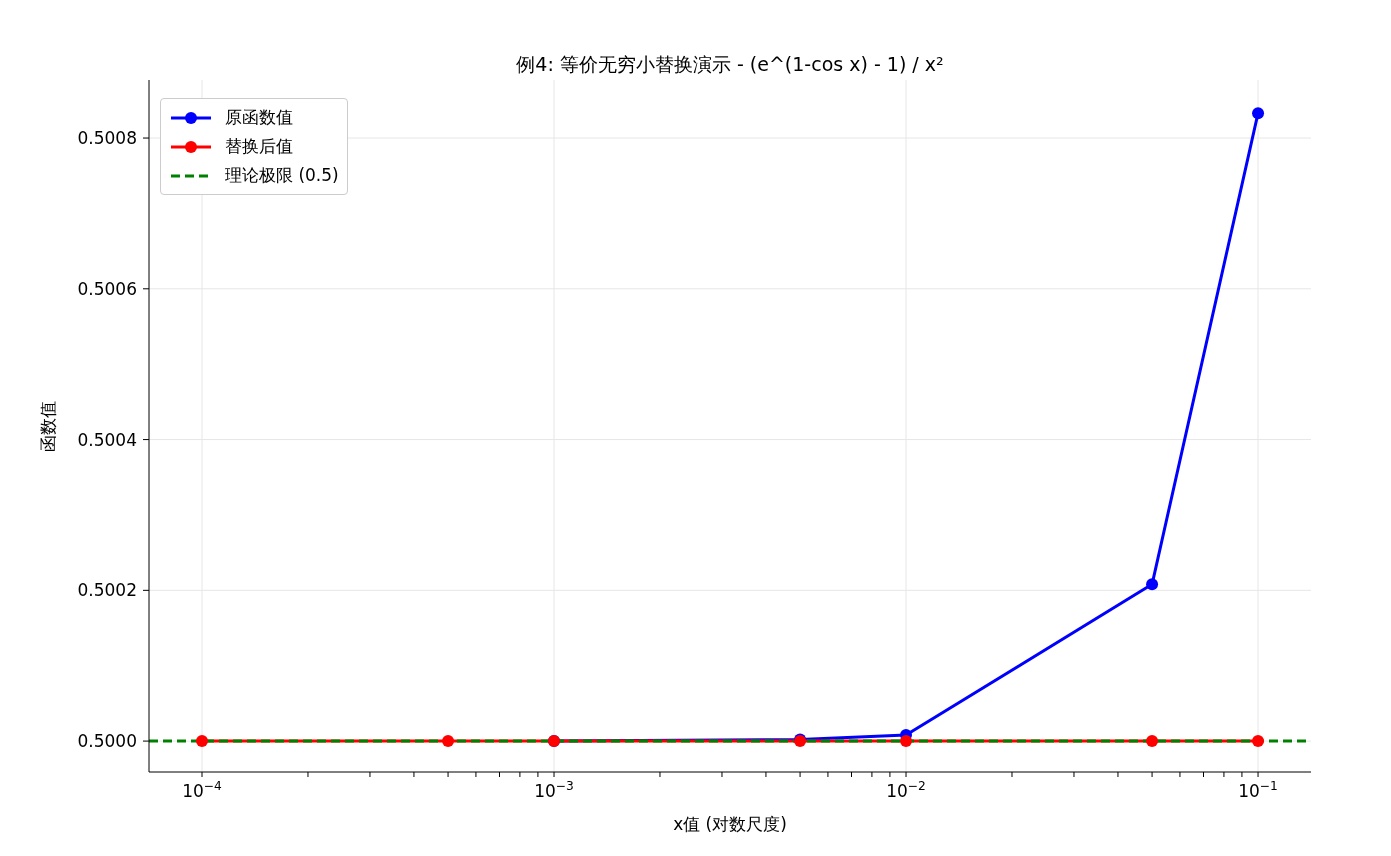 Image resolution: width=1391 pixels, height=856 pixels. I want to click on y-axis-title: 函数值, so click(48, 426).